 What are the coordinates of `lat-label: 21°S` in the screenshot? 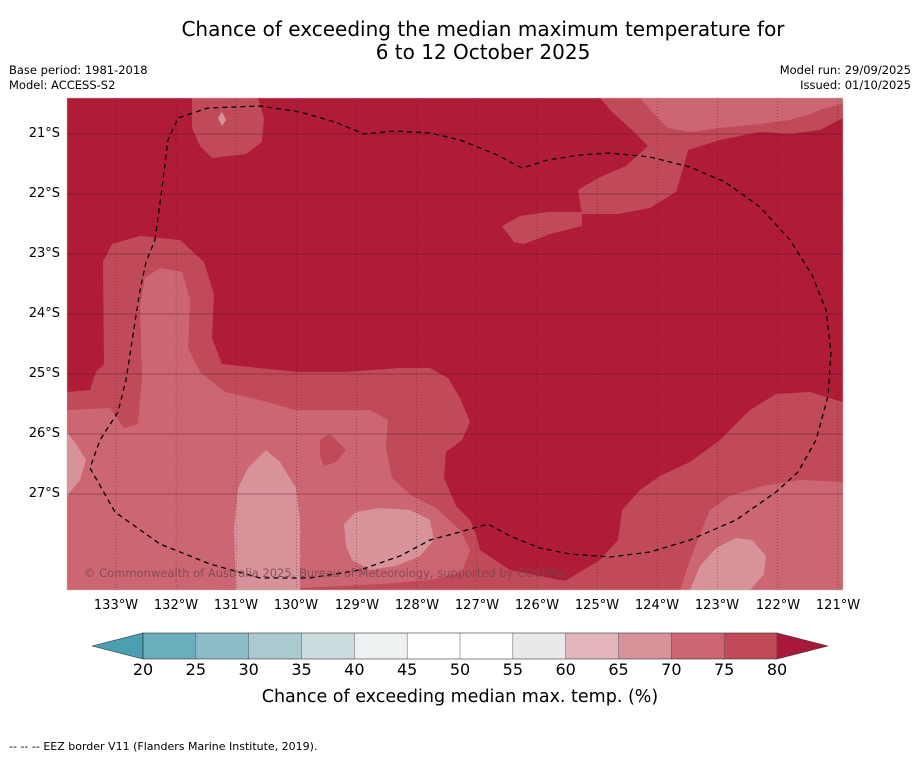 It's located at (44, 133).